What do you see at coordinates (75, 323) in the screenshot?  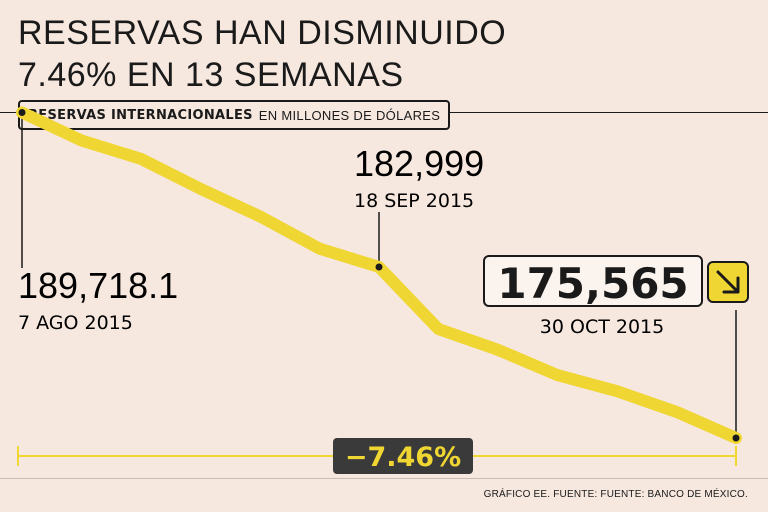 I see `annotation-start-date: 7 AGO 2015` at bounding box center [75, 323].